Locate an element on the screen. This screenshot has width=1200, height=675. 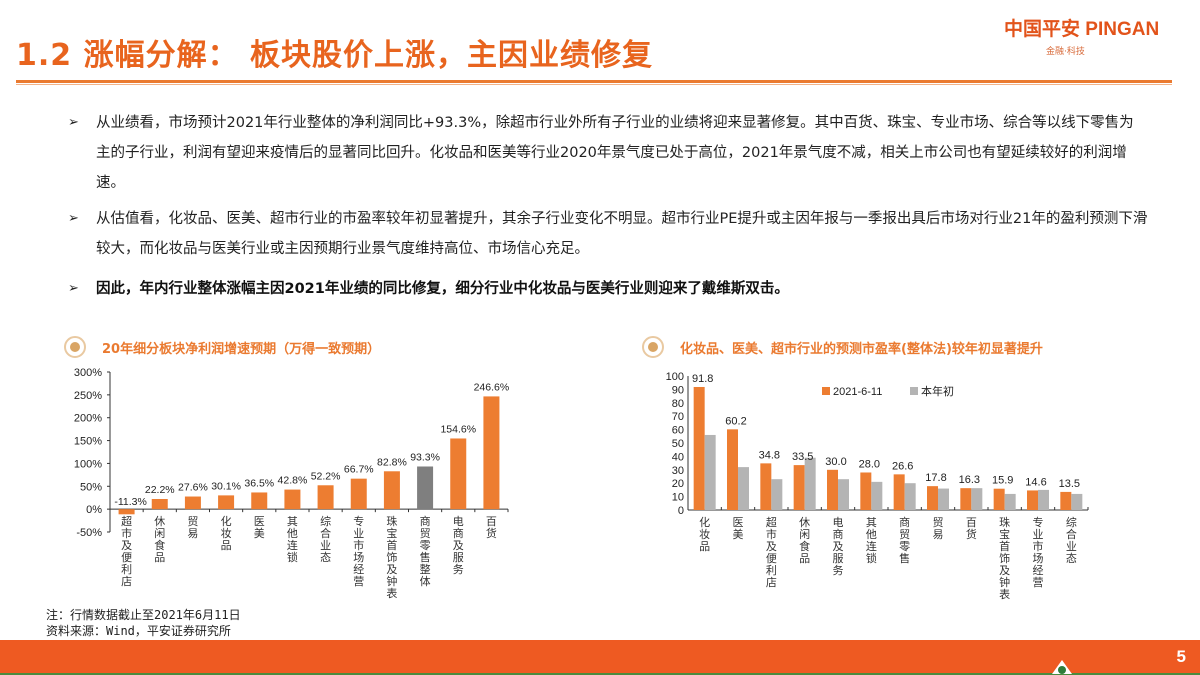
svg-text: 食 is located at coordinates (804, 546).